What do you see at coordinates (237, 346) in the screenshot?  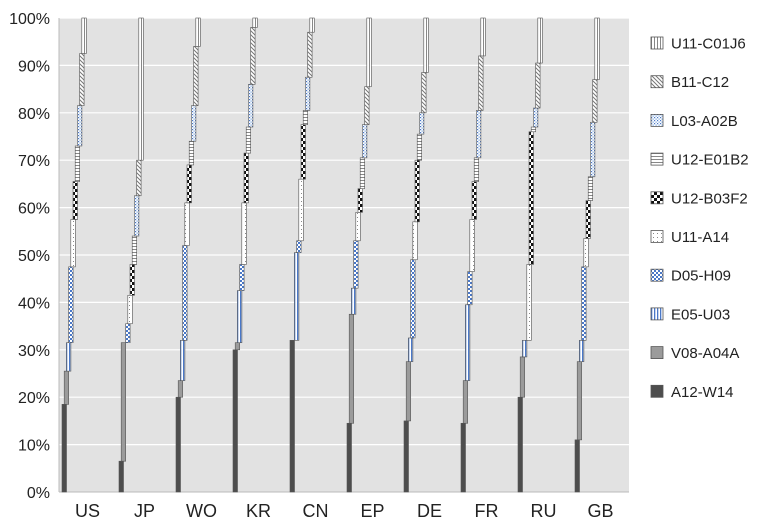 I see `bar-kr-v08-a04a` at bounding box center [237, 346].